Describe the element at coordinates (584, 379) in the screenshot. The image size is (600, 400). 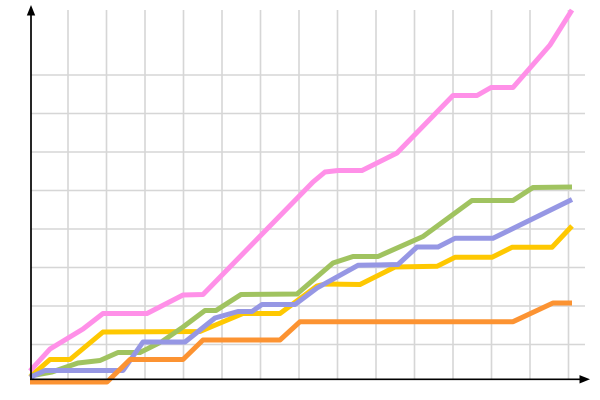
I see `x-axis-arrowhead-icon` at that location.